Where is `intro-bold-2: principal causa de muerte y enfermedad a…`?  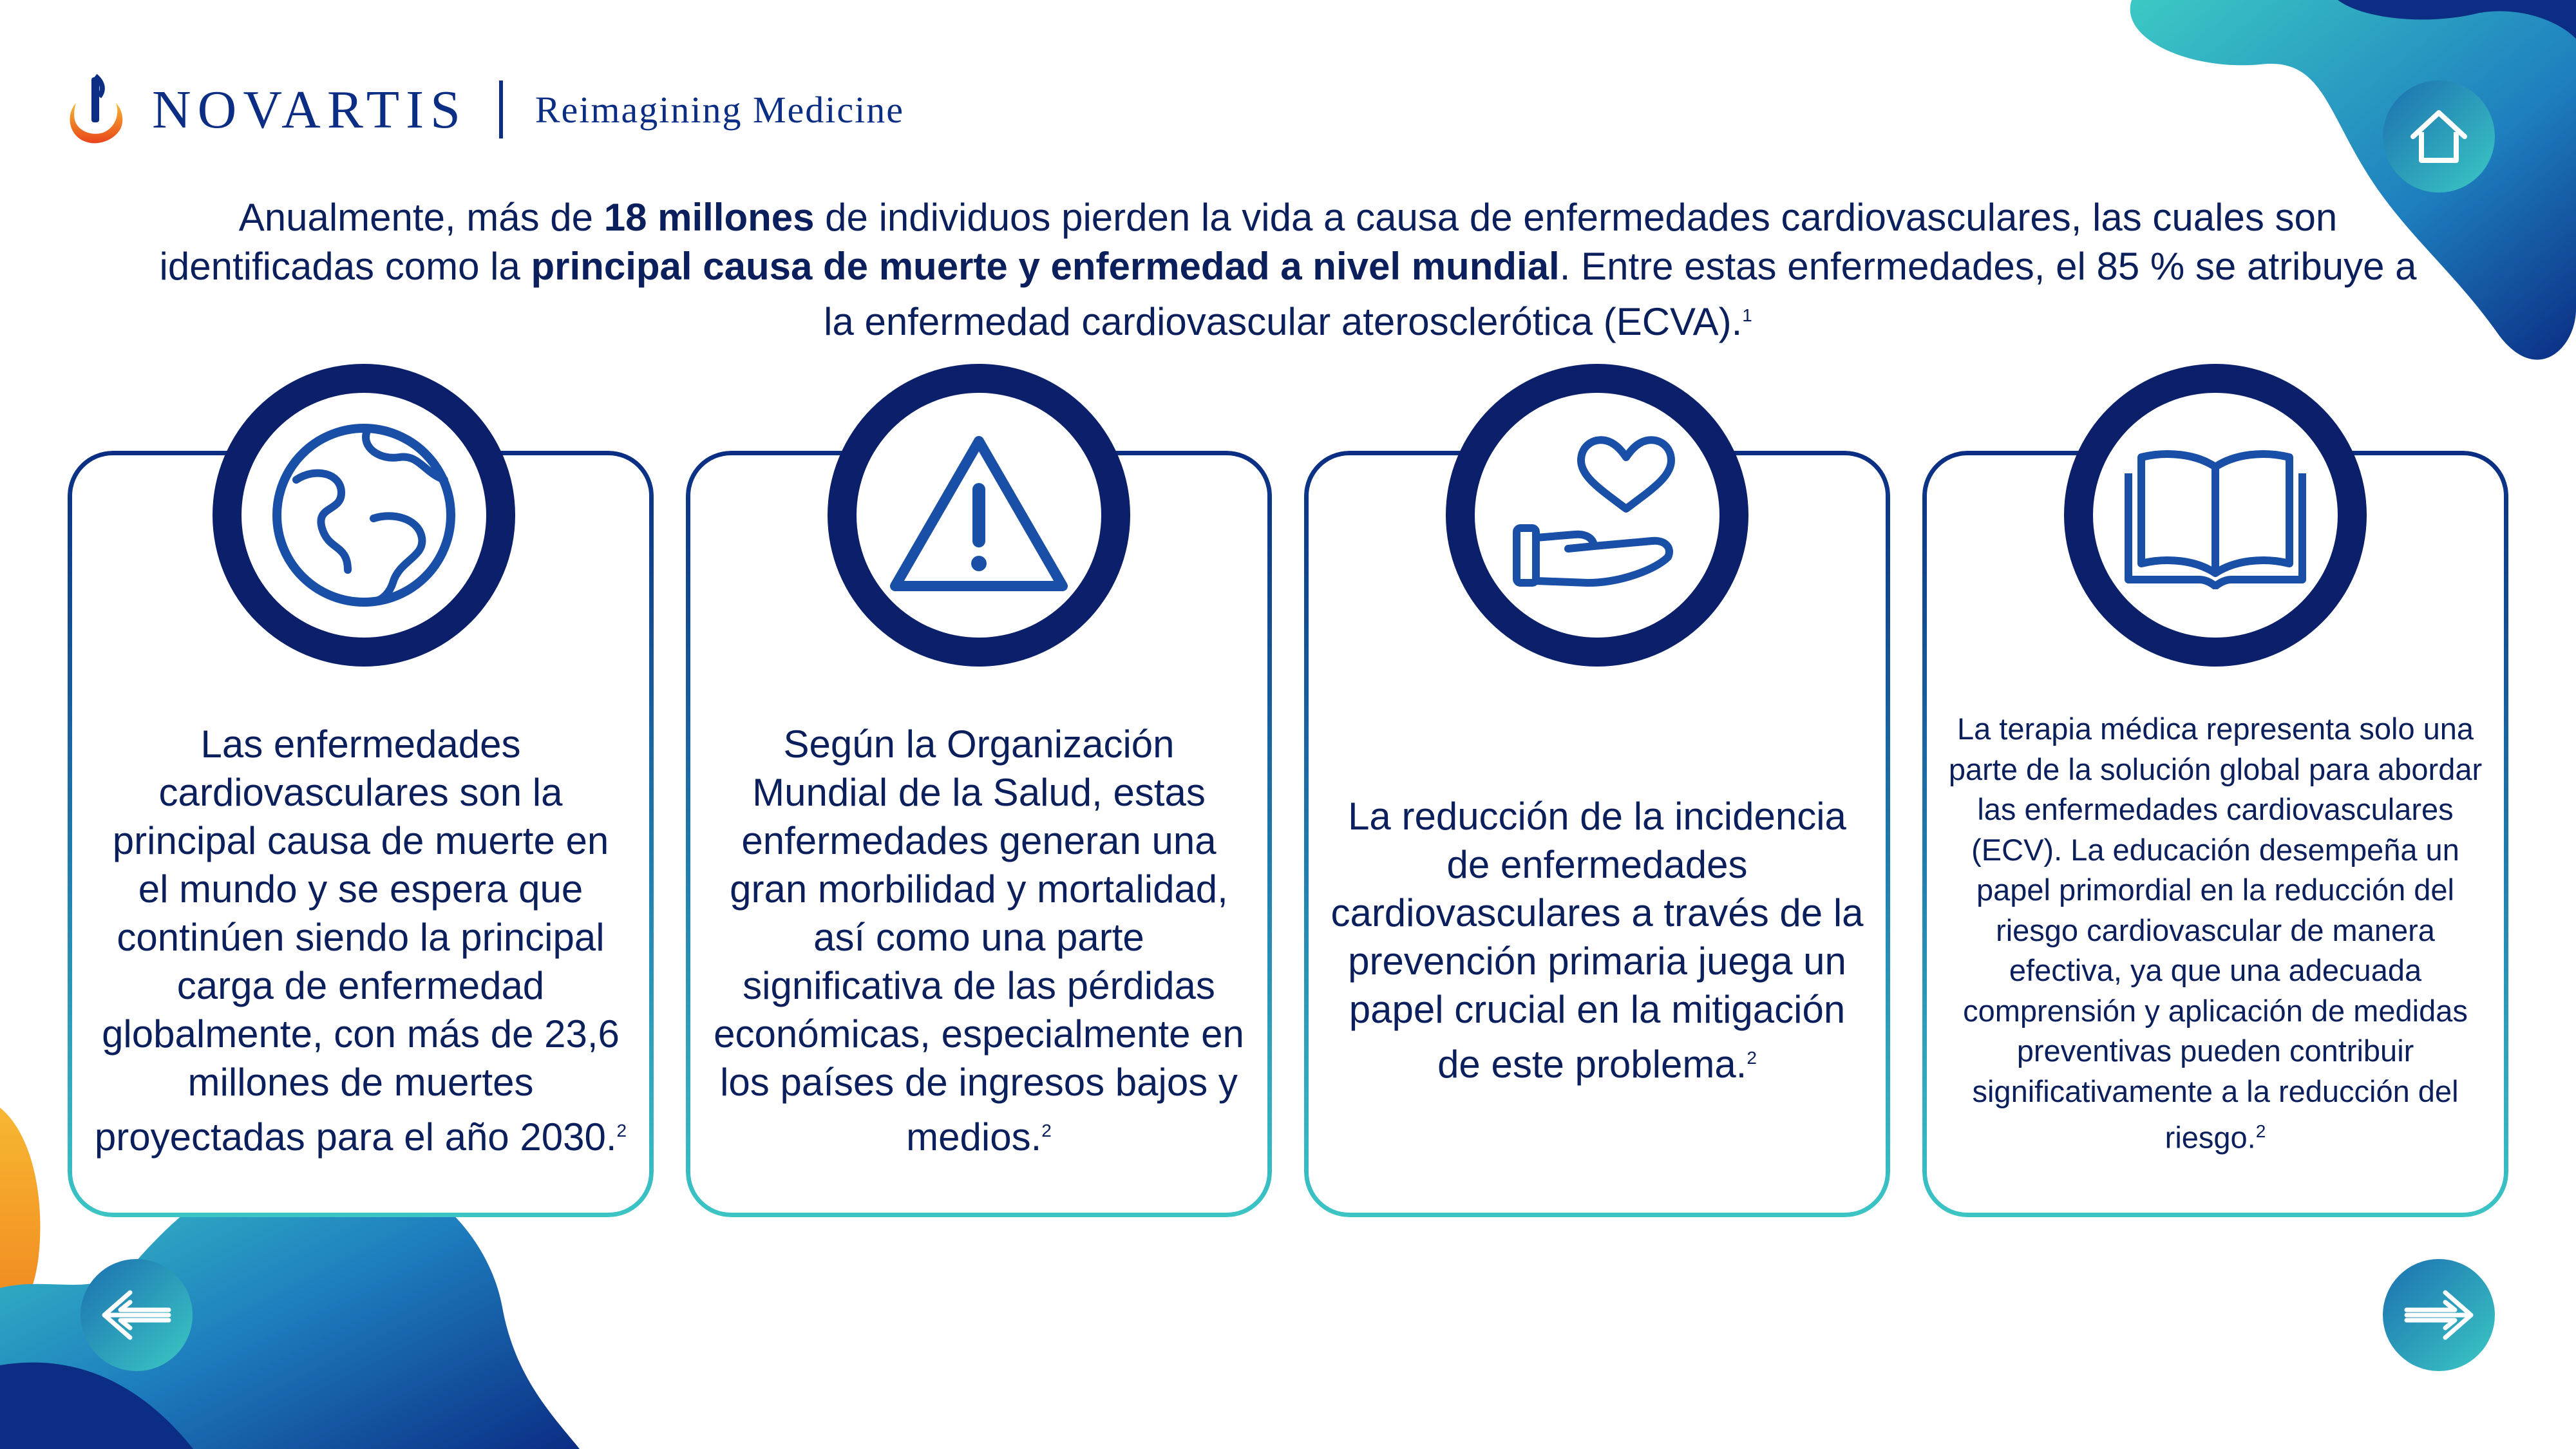
intro-bold-2: principal causa de muerte y enfermedad a… is located at coordinates (1045, 266).